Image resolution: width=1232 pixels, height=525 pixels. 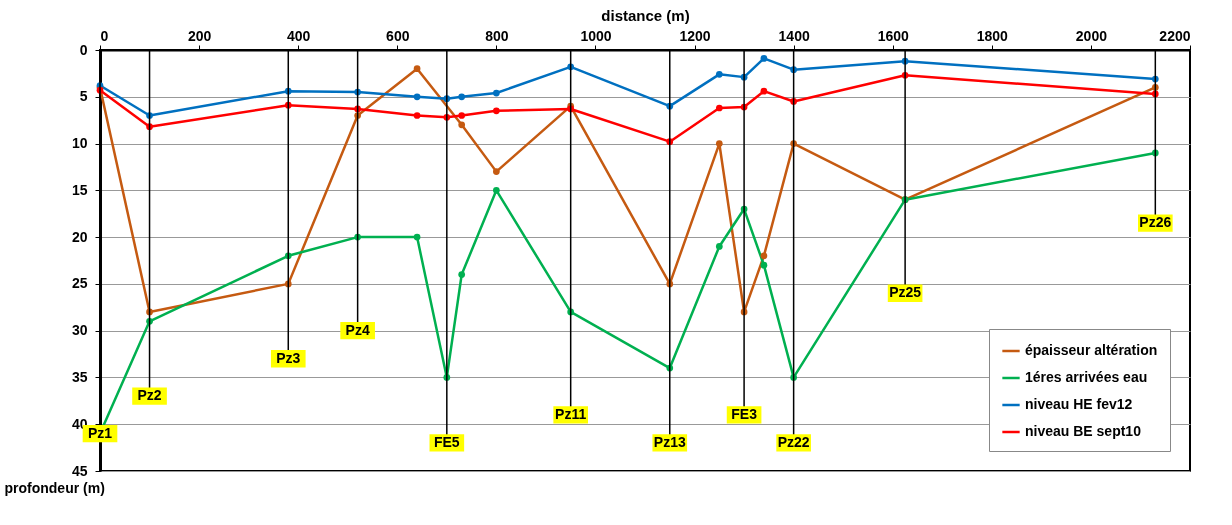 What do you see at coordinates (83, 96) in the screenshot?
I see `y-tick-label: 5` at bounding box center [83, 96].